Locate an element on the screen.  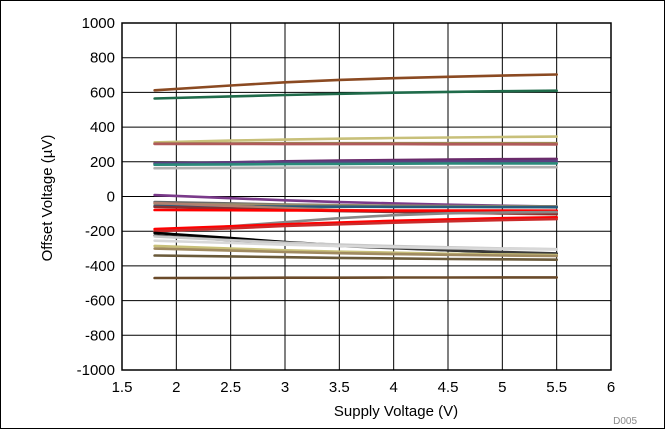
y-tick-label: 600 is located at coordinates (102, 92).